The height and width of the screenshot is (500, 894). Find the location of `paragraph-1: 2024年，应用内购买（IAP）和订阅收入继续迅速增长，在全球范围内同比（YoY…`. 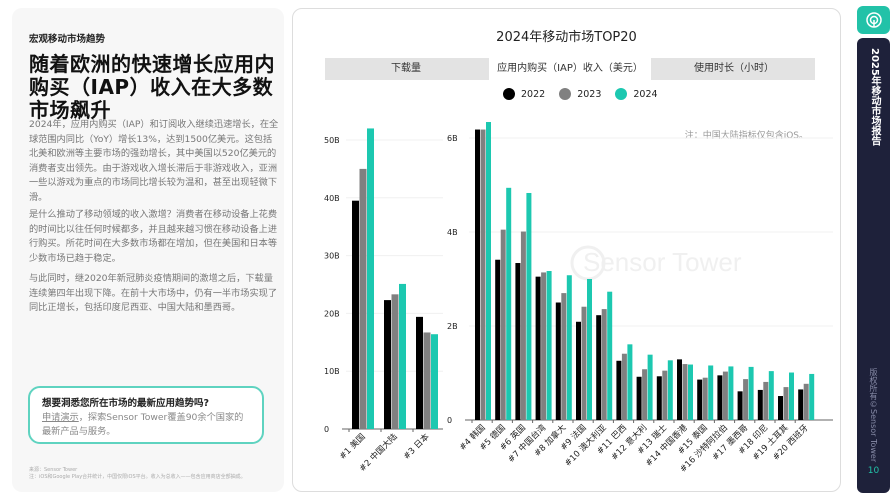

paragraph-1: 2024年，应用内购买（IAP）和订阅收入继续迅速增长，在全球范围内同比（YoY… is located at coordinates (154, 161).